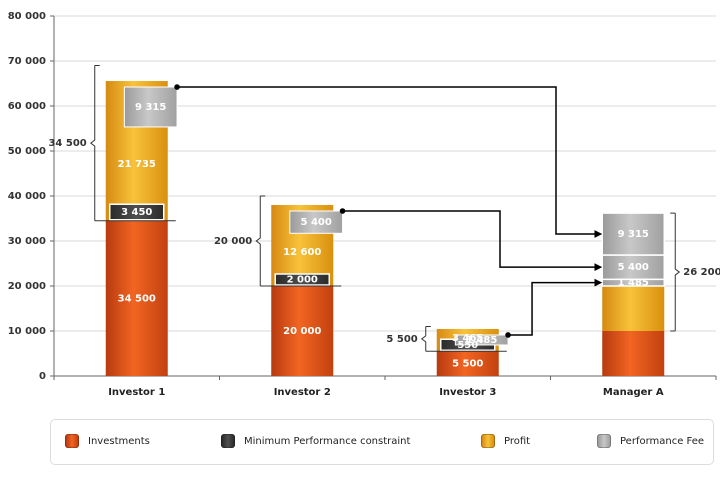 Image resolution: width=720 pixels, height=477 pixels. I want to click on legend-swatch-profit, so click(488, 441).